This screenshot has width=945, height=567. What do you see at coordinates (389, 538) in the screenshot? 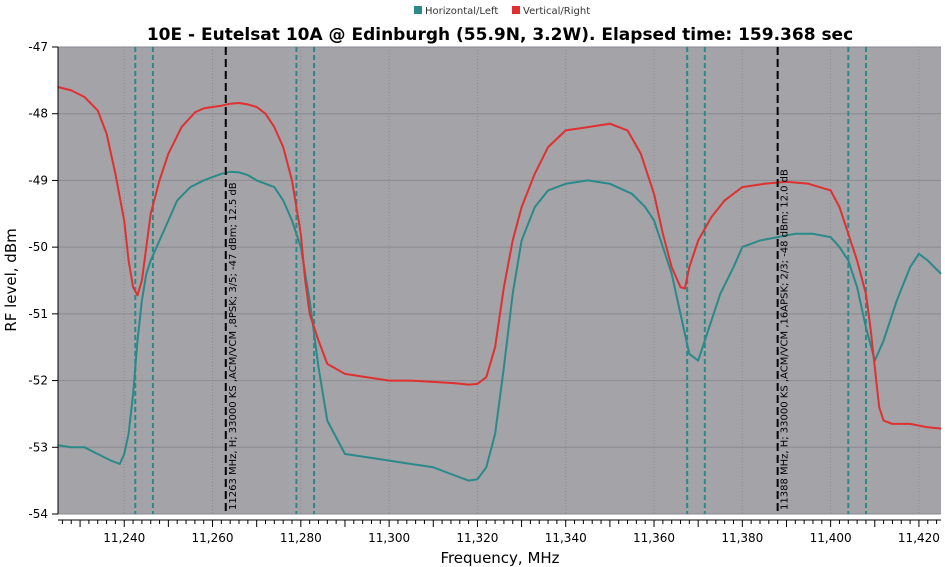
I see `x-tick-label: 11,300` at bounding box center [389, 538].